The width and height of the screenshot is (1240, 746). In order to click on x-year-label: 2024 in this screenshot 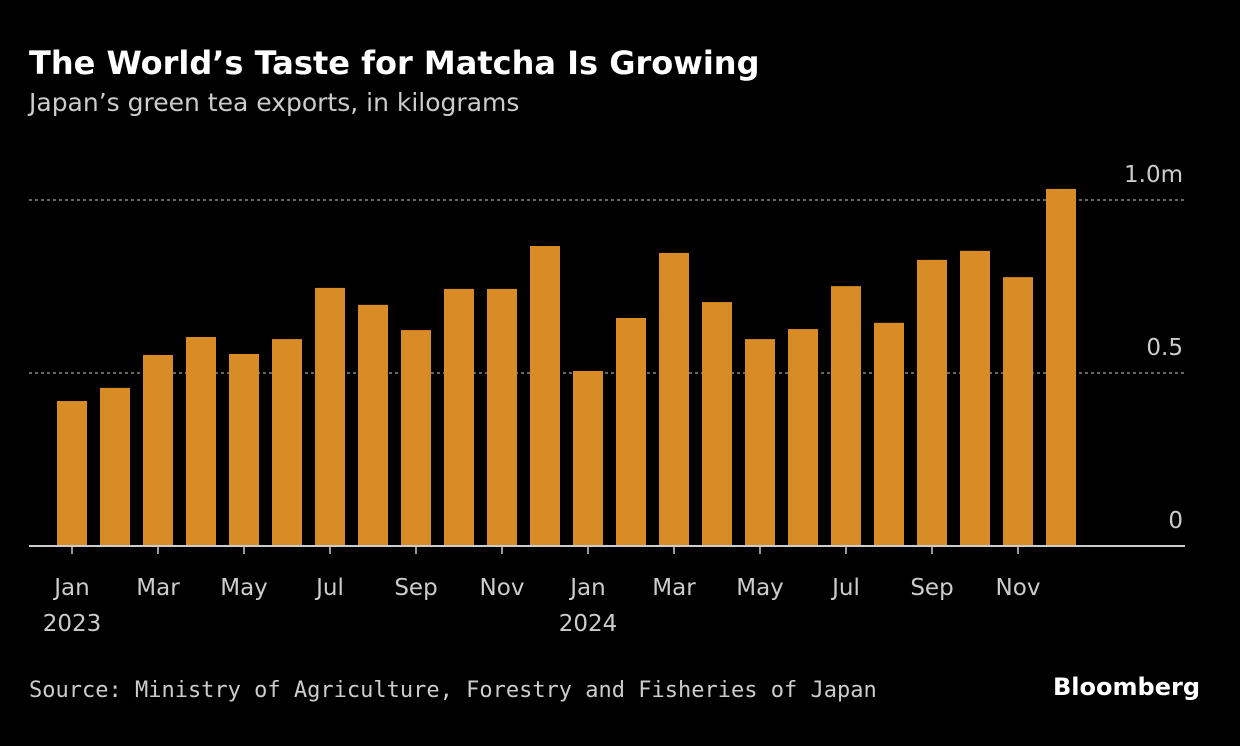, I will do `click(588, 624)`.